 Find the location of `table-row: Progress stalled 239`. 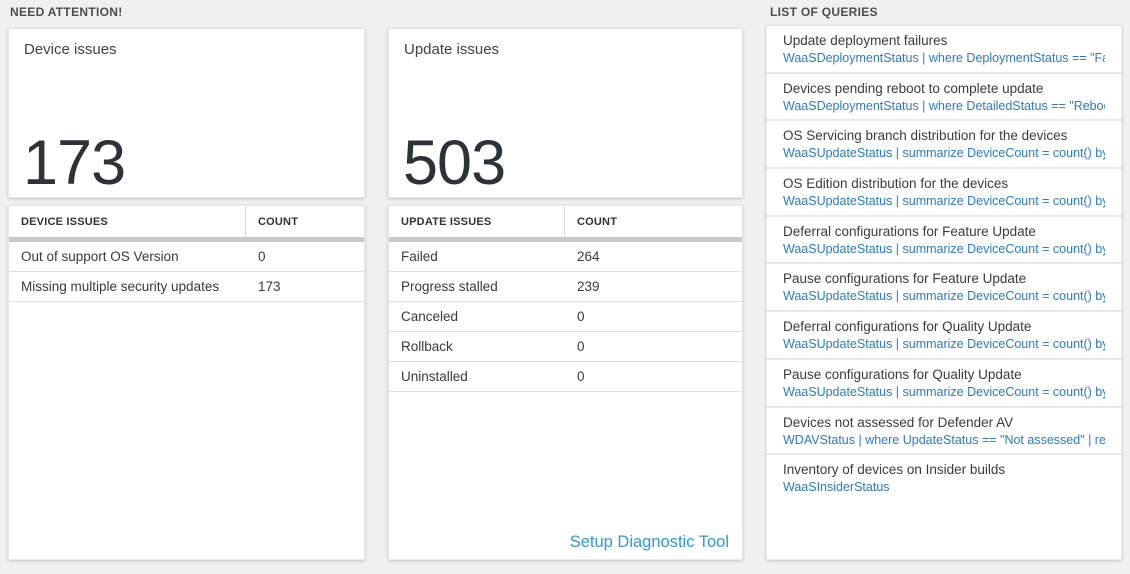

table-row: Progress stalled 239 is located at coordinates (565, 287).